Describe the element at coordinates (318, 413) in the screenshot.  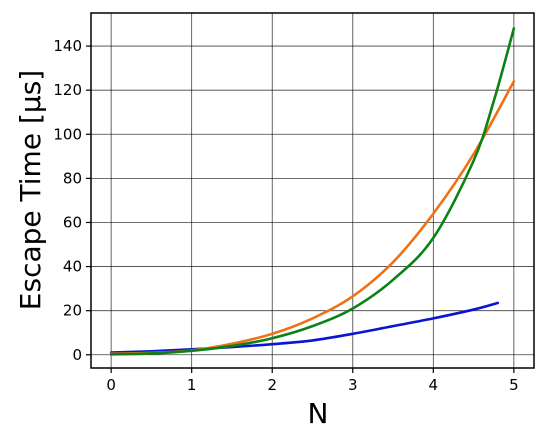
I see `x-axis-label: N` at that location.